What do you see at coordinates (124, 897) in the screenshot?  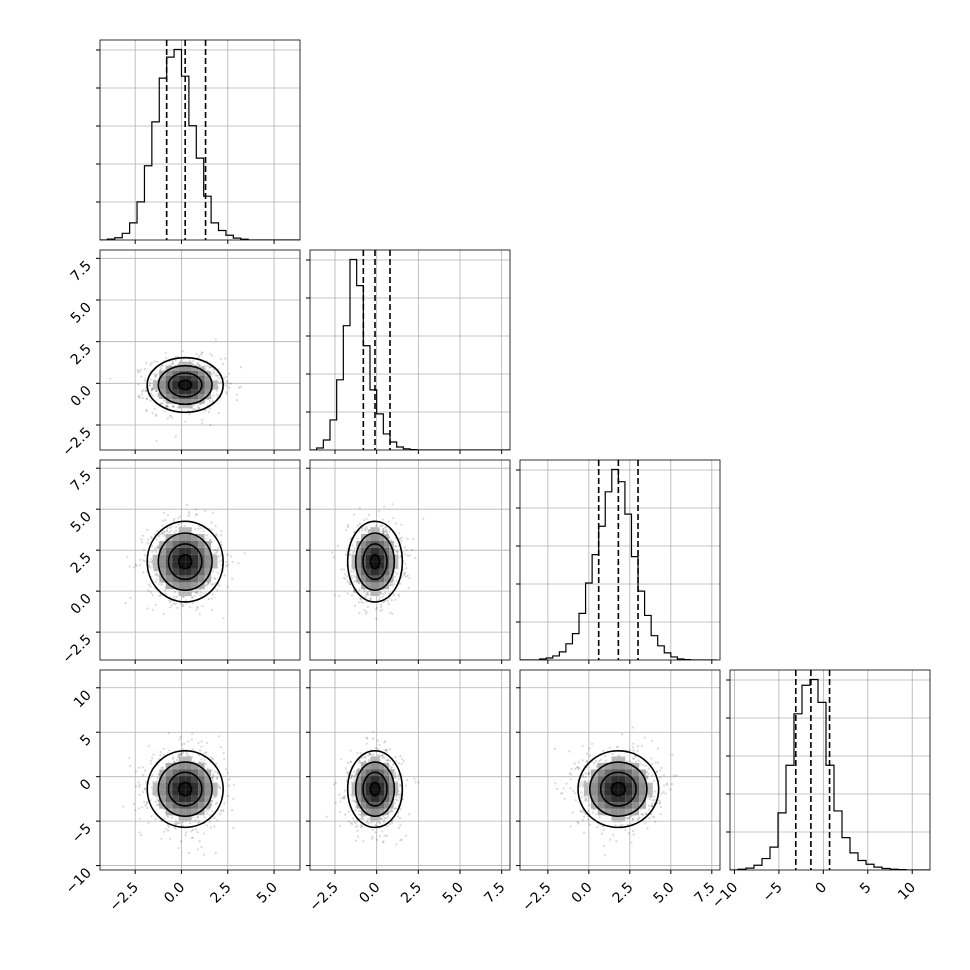 I see `x-tick-label-0-0: −2.5` at bounding box center [124, 897].